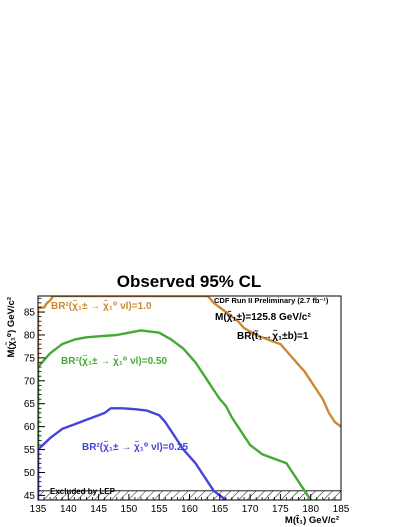  What do you see at coordinates (159, 509) in the screenshot?
I see `x-tick-label: 155` at bounding box center [159, 509].